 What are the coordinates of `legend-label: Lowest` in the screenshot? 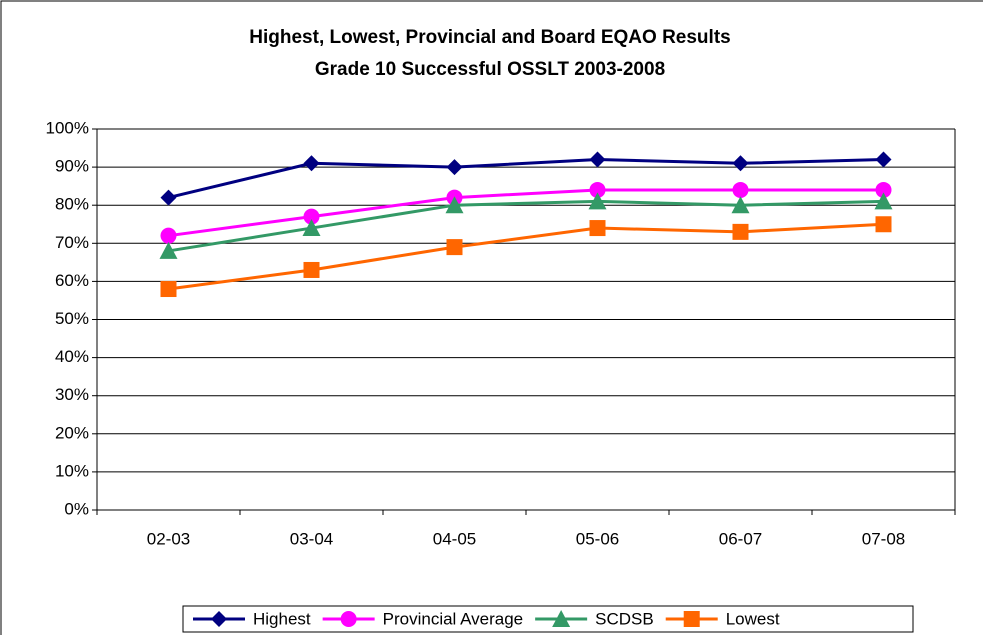 It's located at (753, 618).